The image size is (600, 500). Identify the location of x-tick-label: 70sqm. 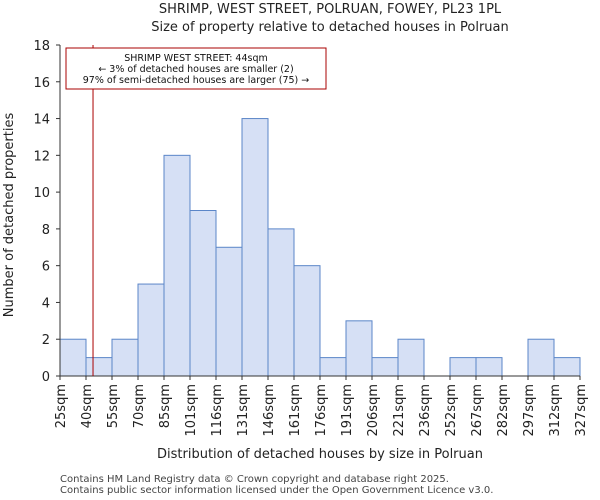
(139, 406).